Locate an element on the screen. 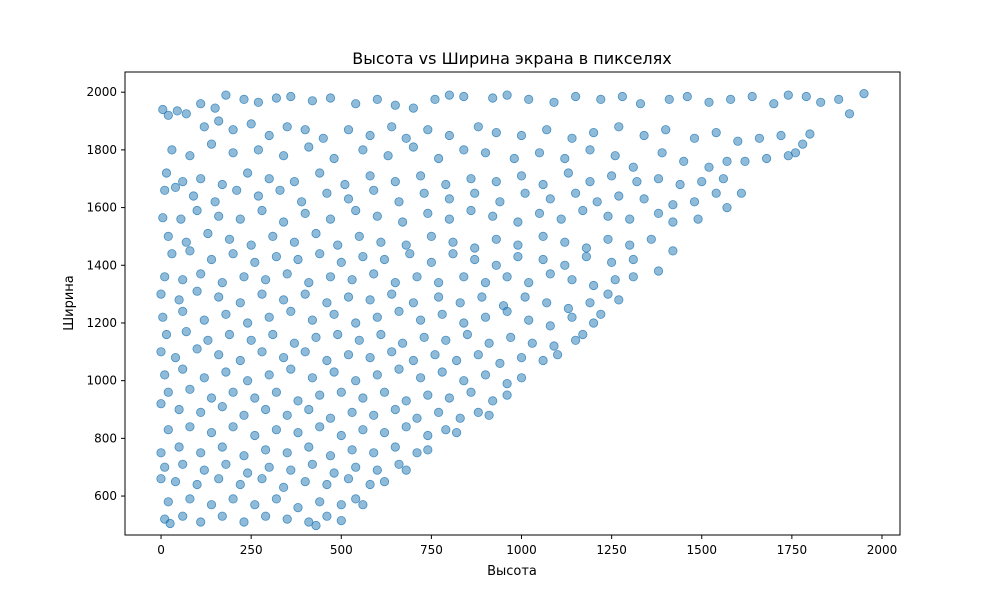  x-tick-label: 2000 is located at coordinates (882, 550).